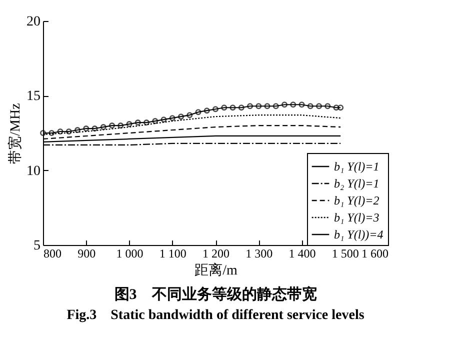  What do you see at coordinates (130, 253) in the screenshot?
I see `x-tick-label: 1 000` at bounding box center [130, 253].